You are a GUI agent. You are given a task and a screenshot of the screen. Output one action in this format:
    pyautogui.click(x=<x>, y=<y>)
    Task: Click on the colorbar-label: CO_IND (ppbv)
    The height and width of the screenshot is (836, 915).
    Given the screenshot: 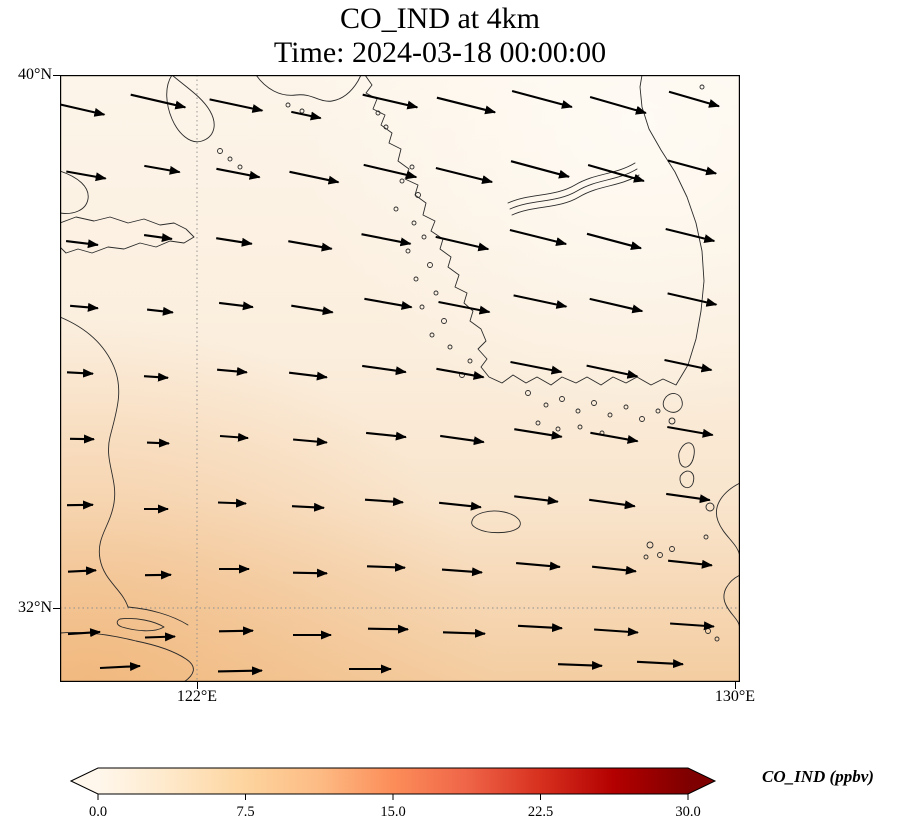 What is the action you would take?
    pyautogui.click(x=818, y=776)
    